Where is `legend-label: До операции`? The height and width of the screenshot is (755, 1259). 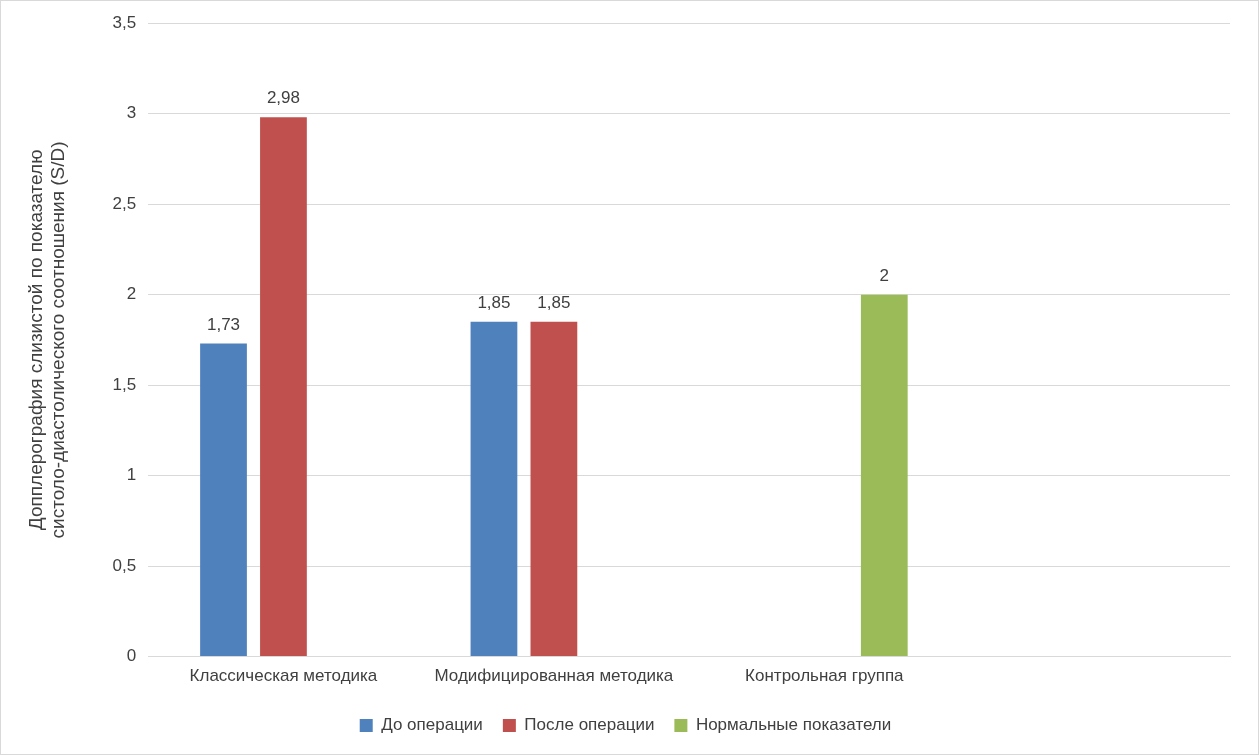 legend-label: До операции is located at coordinates (432, 725).